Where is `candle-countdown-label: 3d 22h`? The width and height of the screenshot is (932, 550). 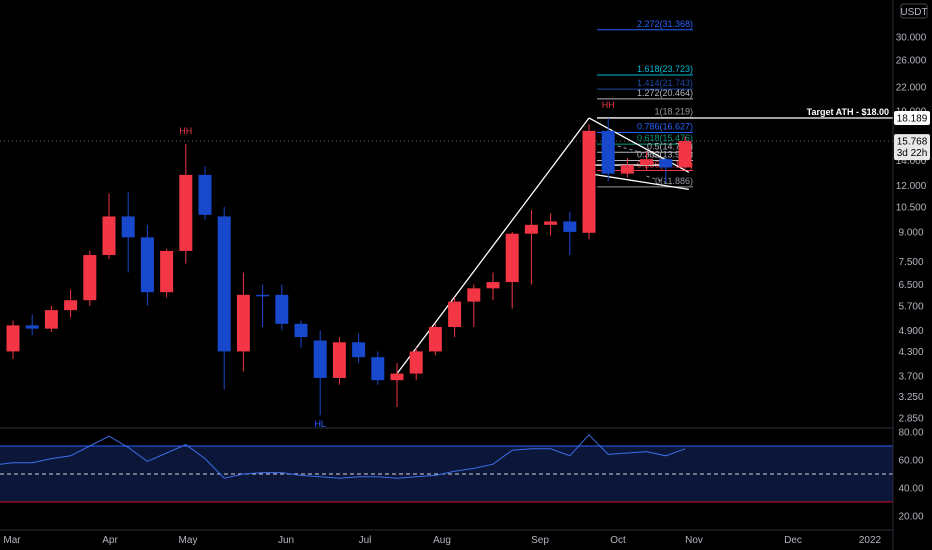 candle-countdown-label: 3d 22h is located at coordinates (912, 153).